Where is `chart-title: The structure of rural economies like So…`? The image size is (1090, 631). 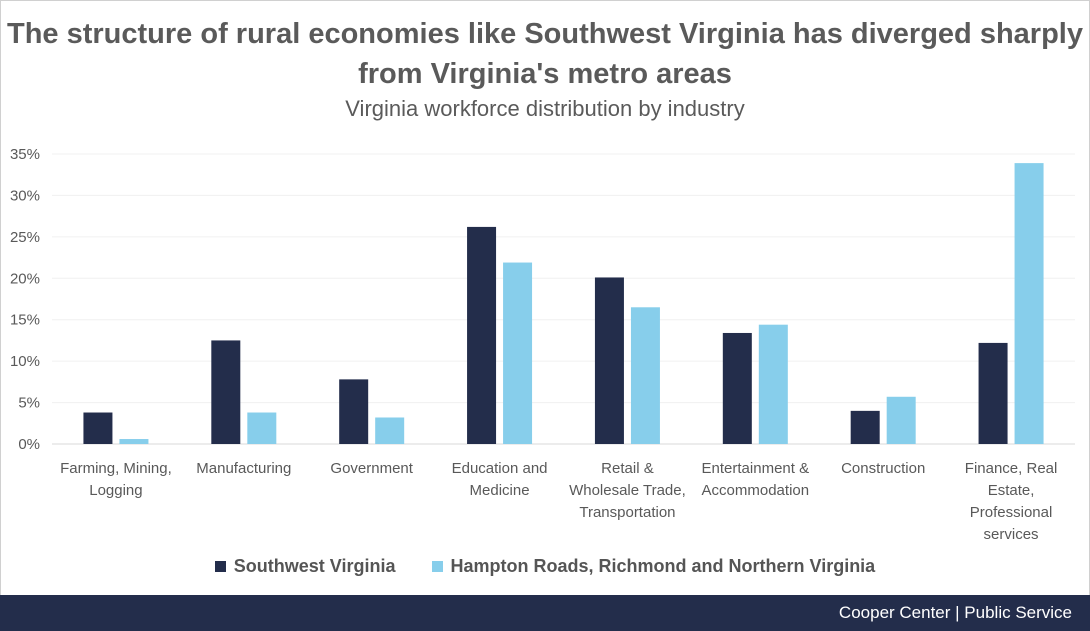 chart-title: The structure of rural economies like So… is located at coordinates (545, 54).